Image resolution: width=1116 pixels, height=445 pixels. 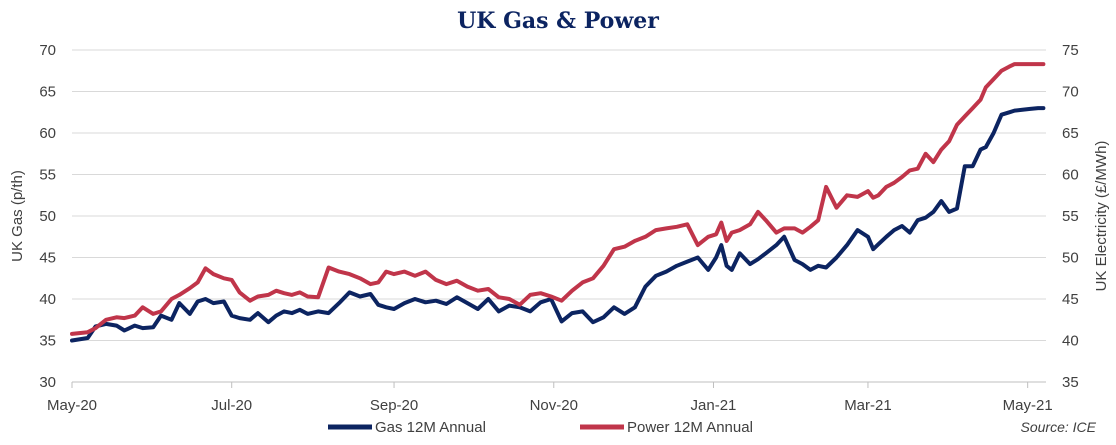 I want to click on x-tick-label: May-21, so click(x=1028, y=405).